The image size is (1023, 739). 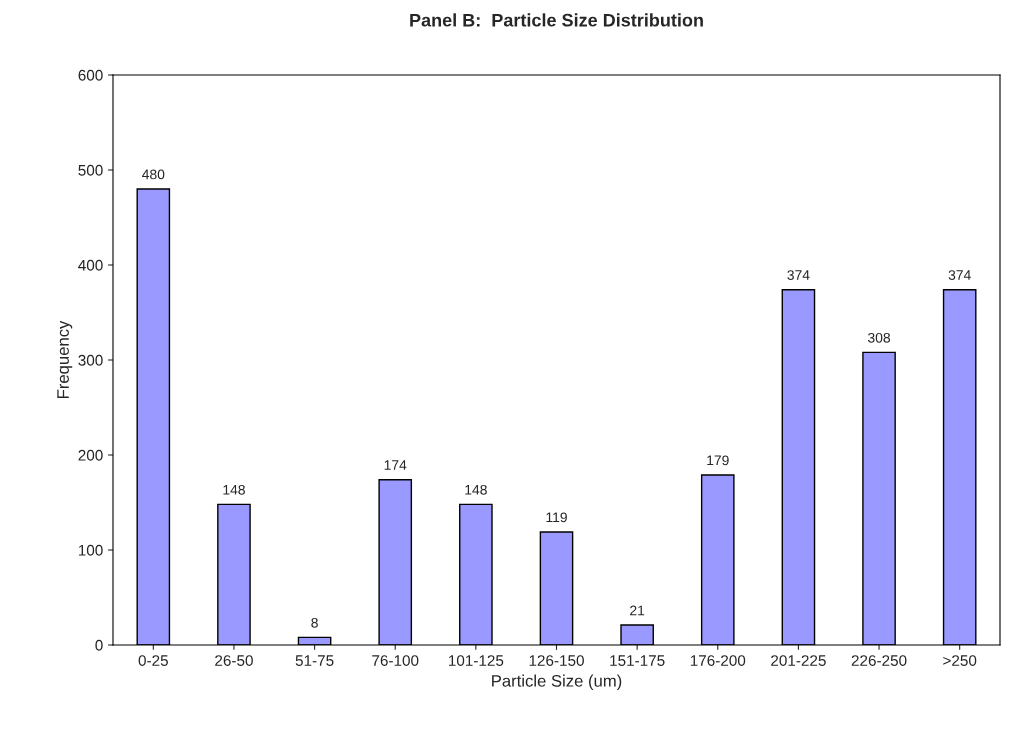 What do you see at coordinates (798, 660) in the screenshot?
I see `x-tick-label: 201-225` at bounding box center [798, 660].